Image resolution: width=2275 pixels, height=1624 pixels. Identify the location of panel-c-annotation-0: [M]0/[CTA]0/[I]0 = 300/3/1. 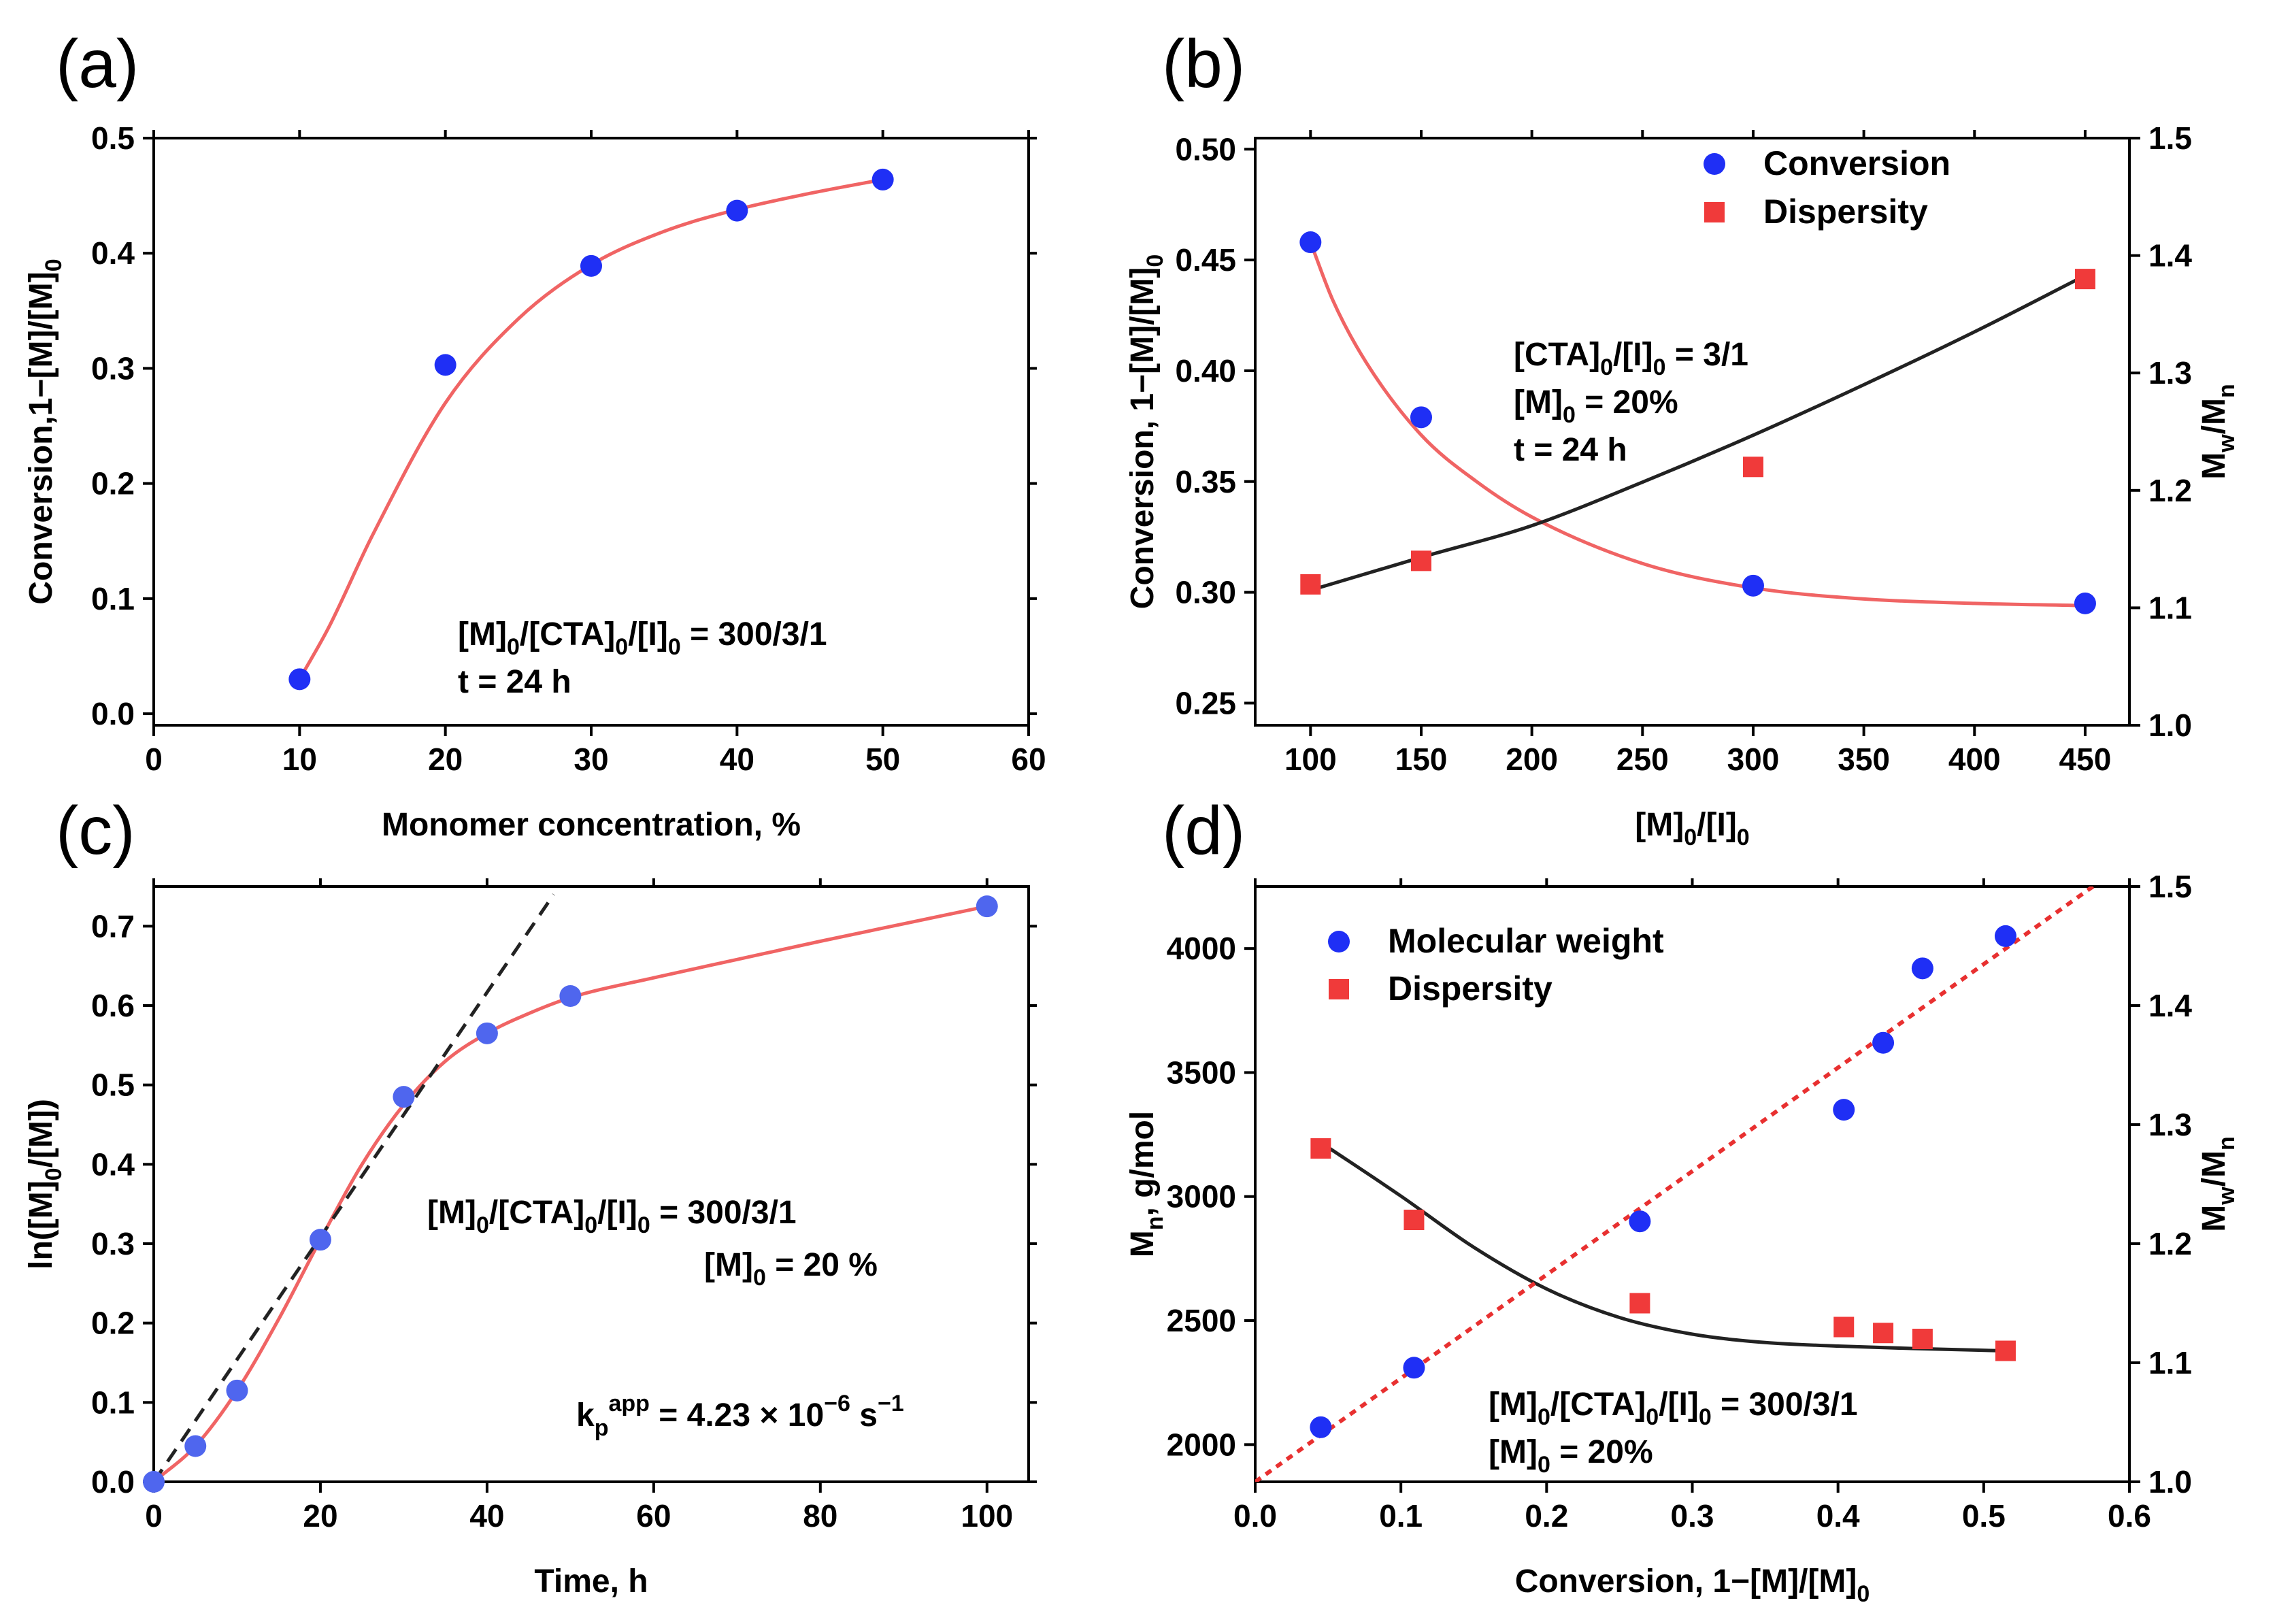
(612, 1216).